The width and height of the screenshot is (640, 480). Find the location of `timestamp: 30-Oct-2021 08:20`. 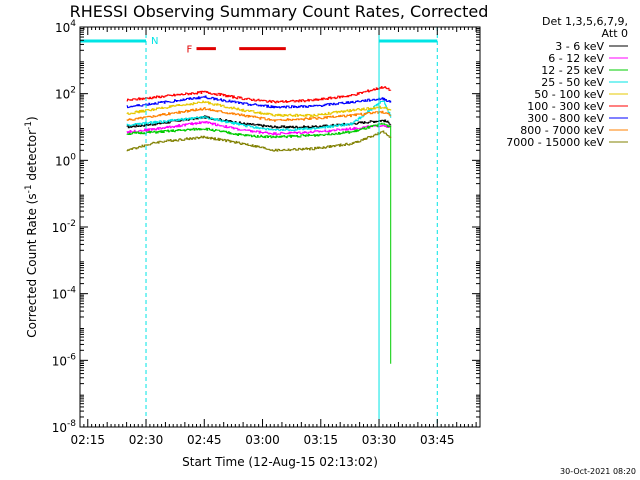

timestamp: 30-Oct-2021 08:20 is located at coordinates (598, 471).